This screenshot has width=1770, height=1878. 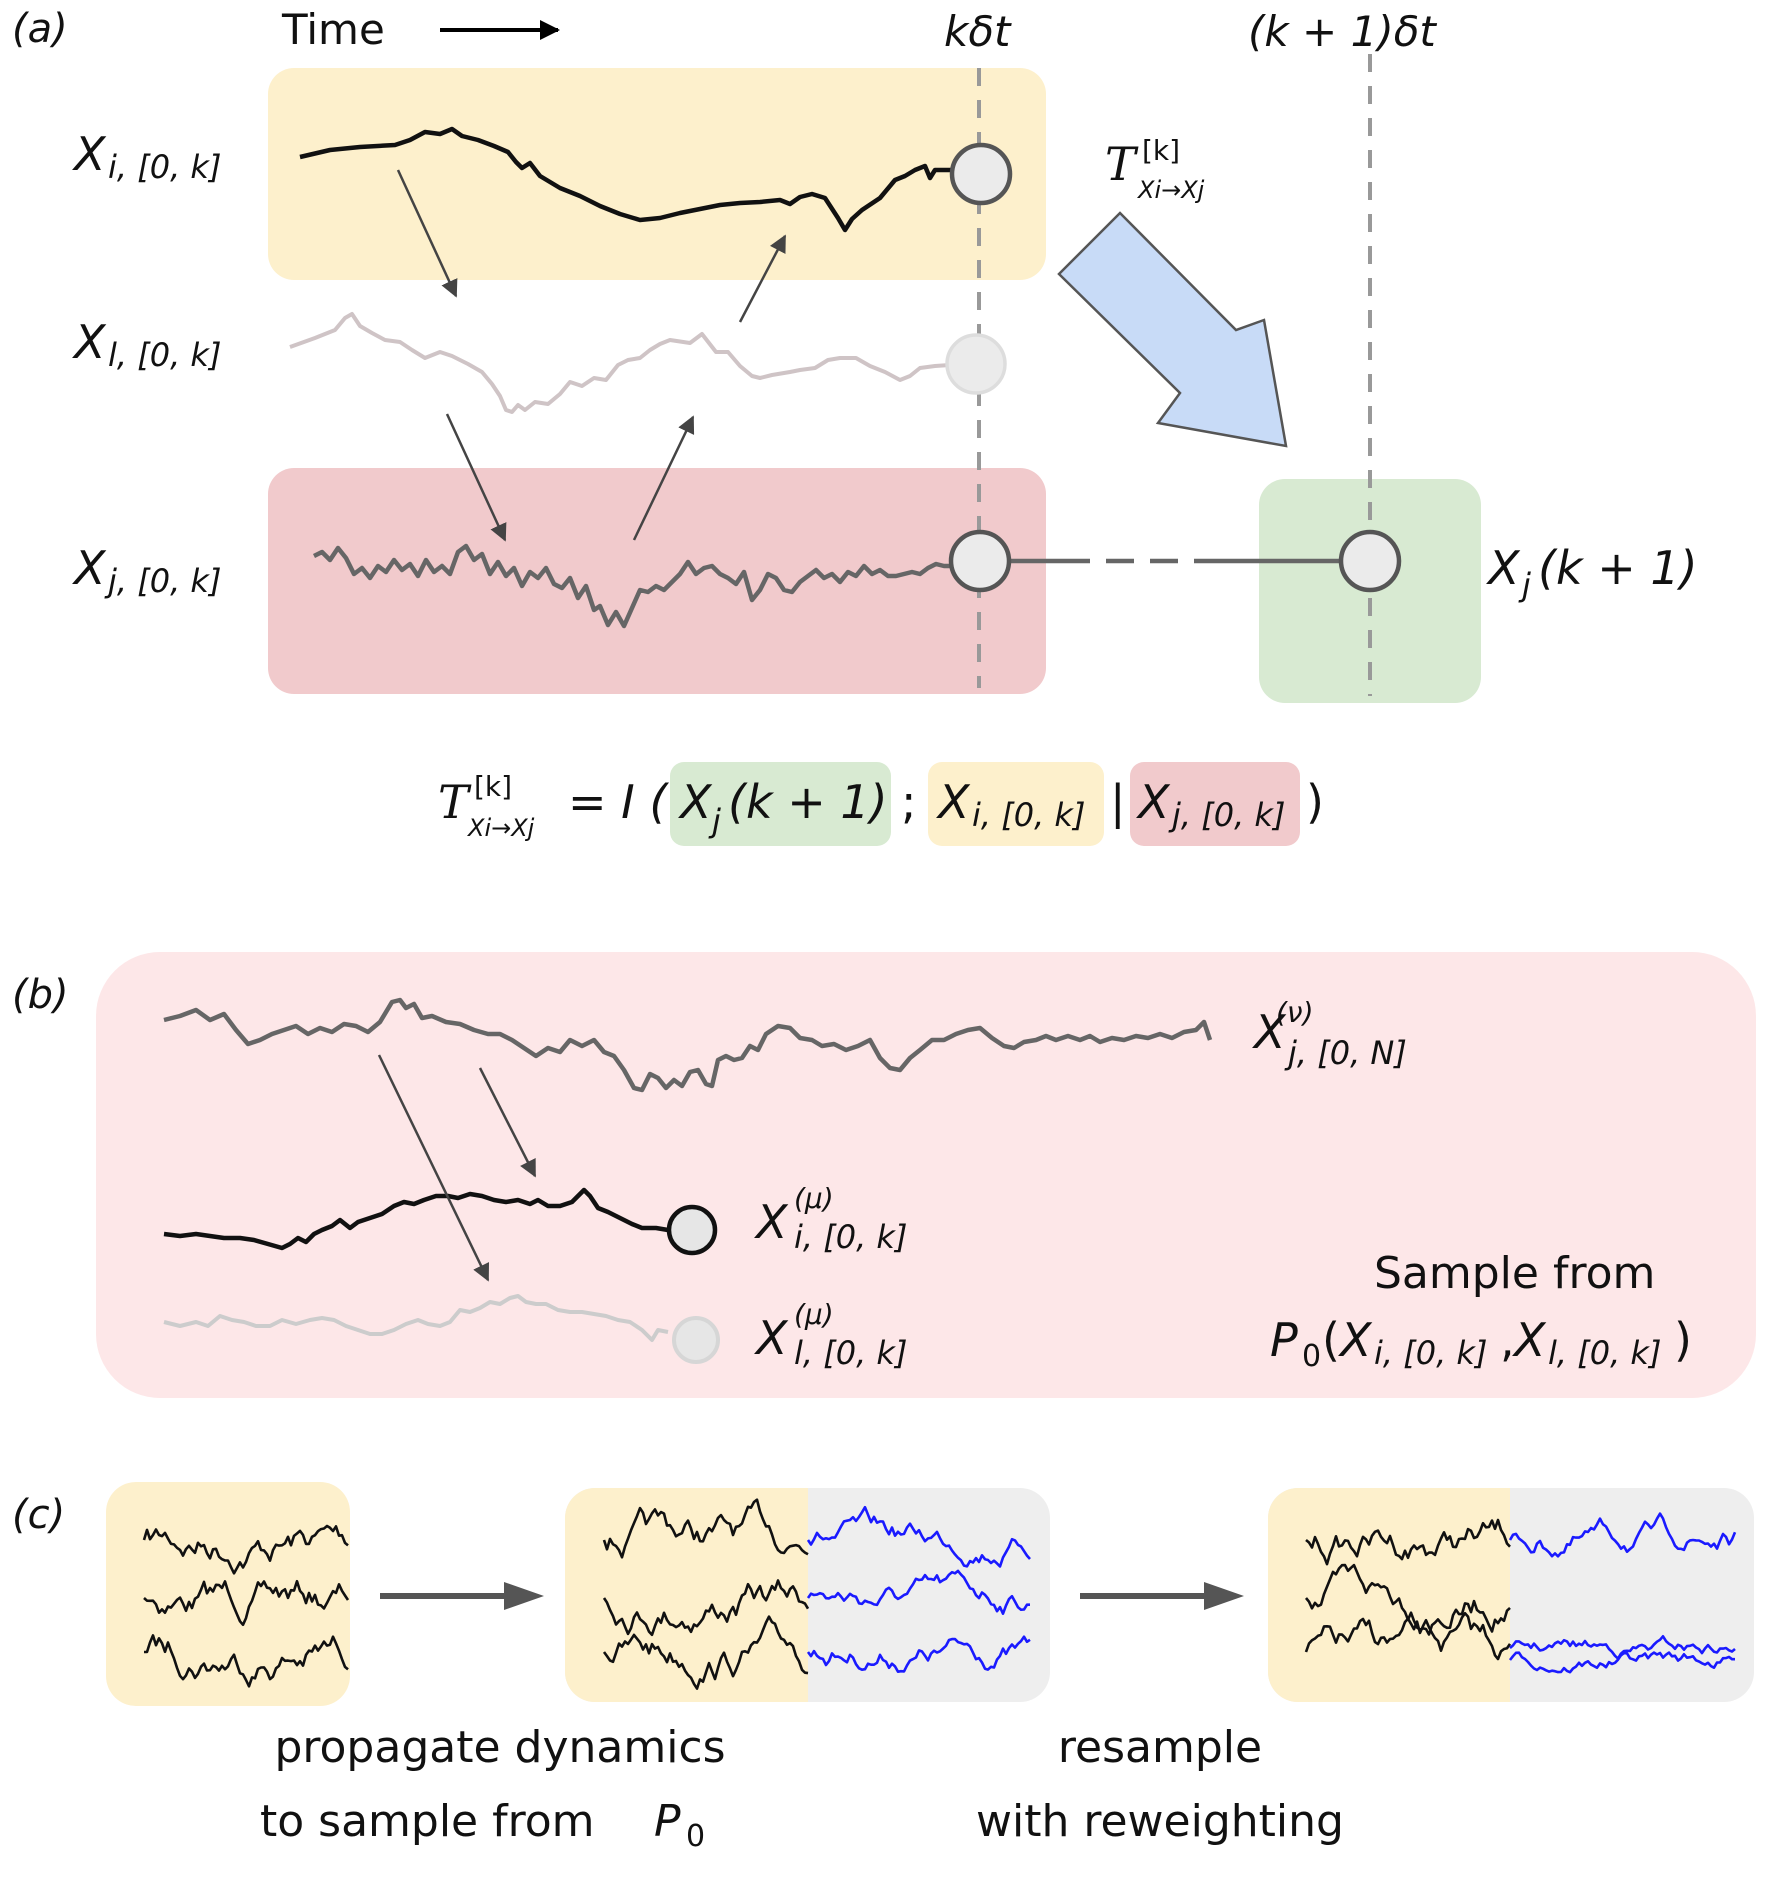 I want to click on b-xi-sup: (μ), so click(x=814, y=1198).